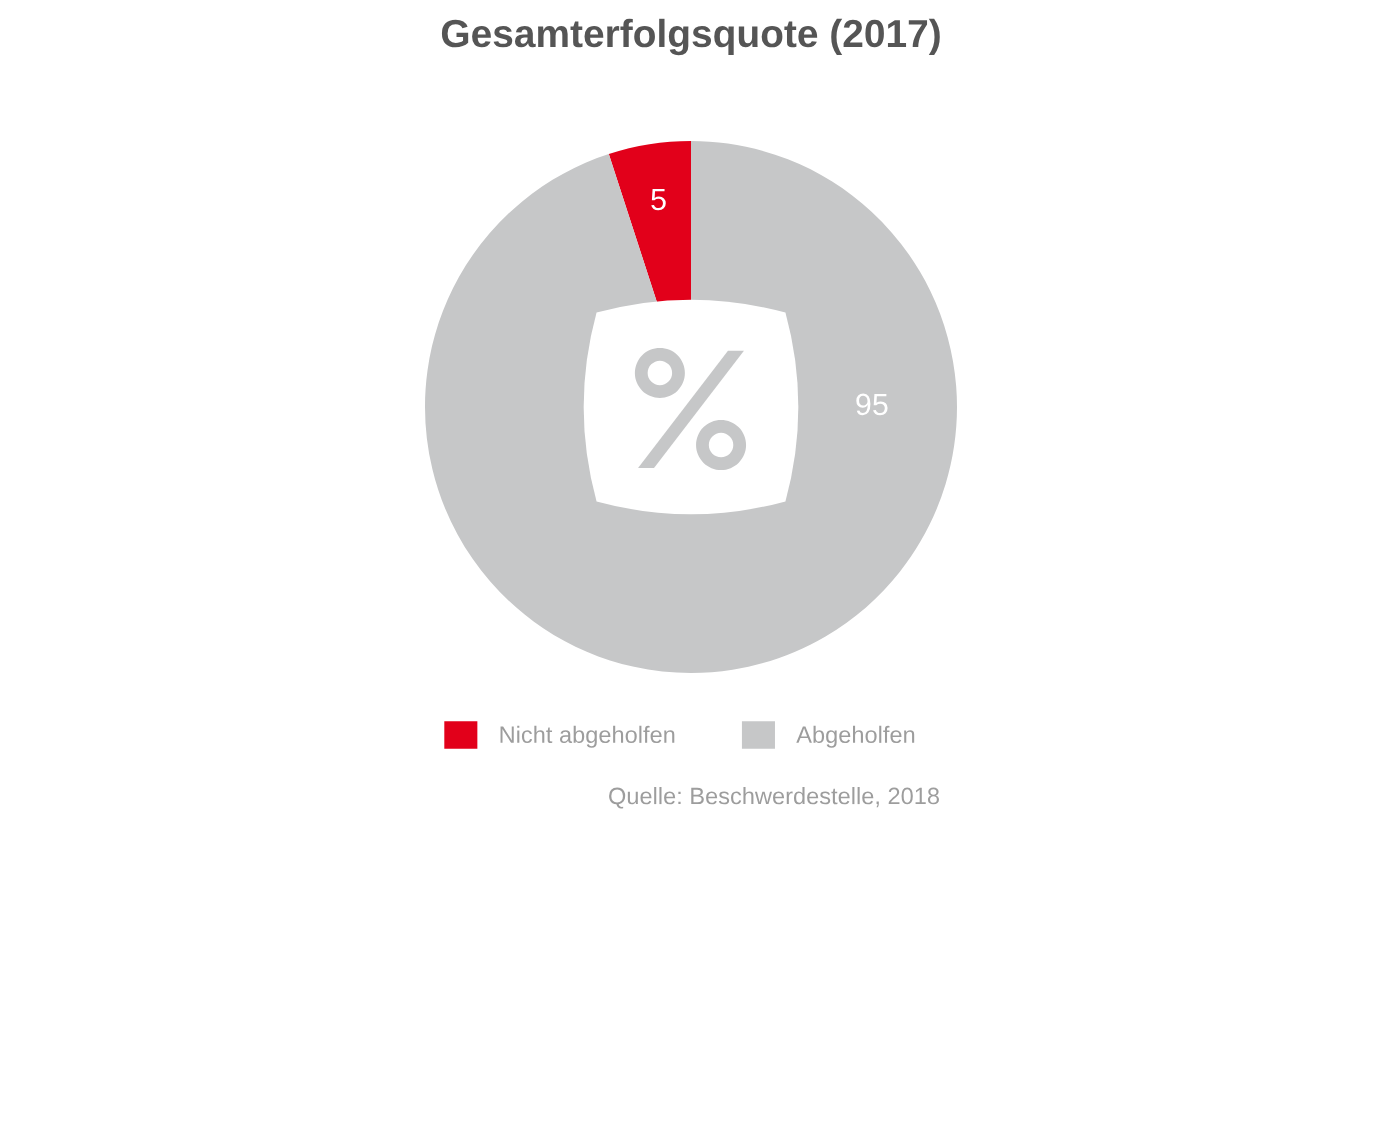  What do you see at coordinates (658, 199) in the screenshot?
I see `data-label: 5` at bounding box center [658, 199].